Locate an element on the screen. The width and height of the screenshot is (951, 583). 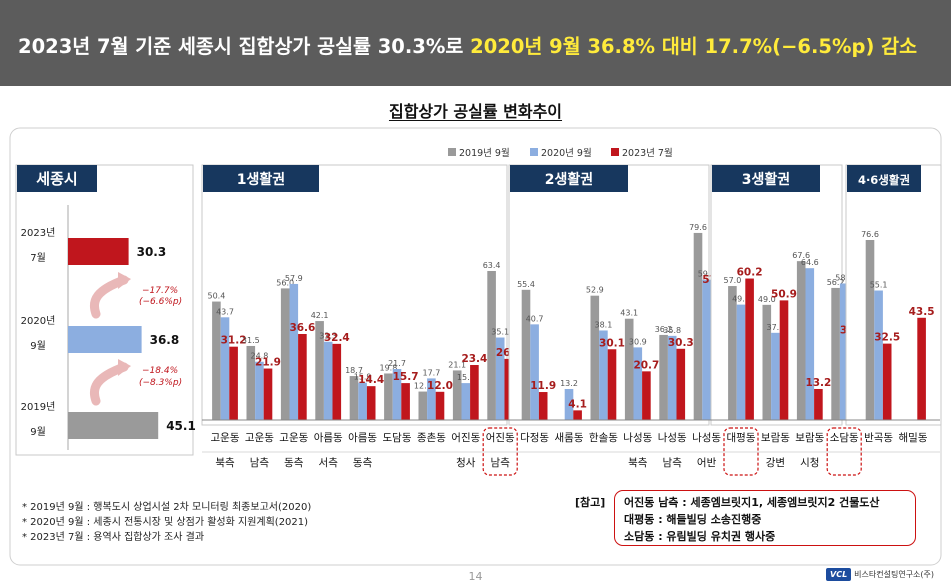
data-label: 14.4 is located at coordinates (371, 380).